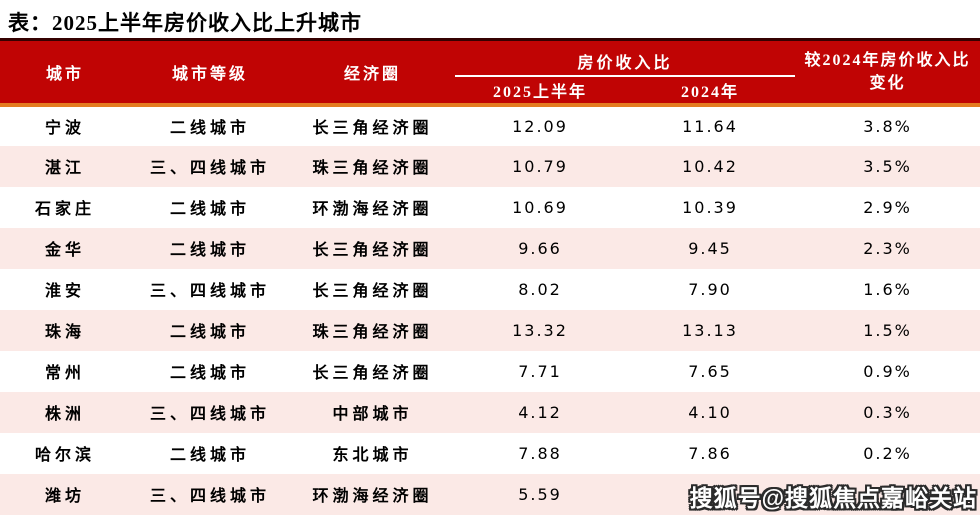  What do you see at coordinates (64, 455) in the screenshot?
I see `cell-city: 哈尔滨` at bounding box center [64, 455].